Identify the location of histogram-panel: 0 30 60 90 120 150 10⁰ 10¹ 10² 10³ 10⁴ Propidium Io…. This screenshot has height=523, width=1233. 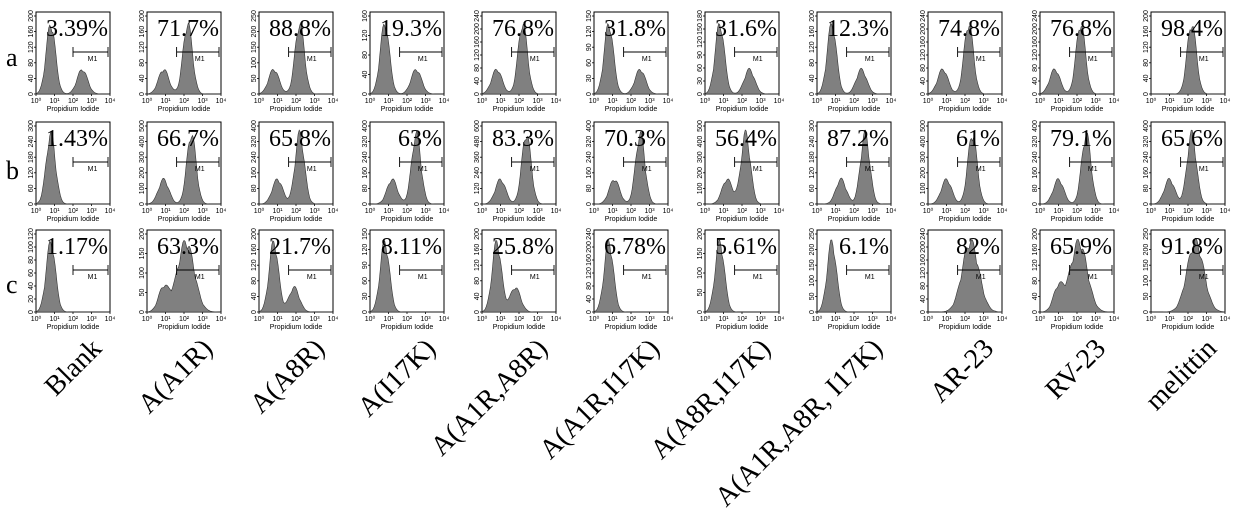
(405, 279).